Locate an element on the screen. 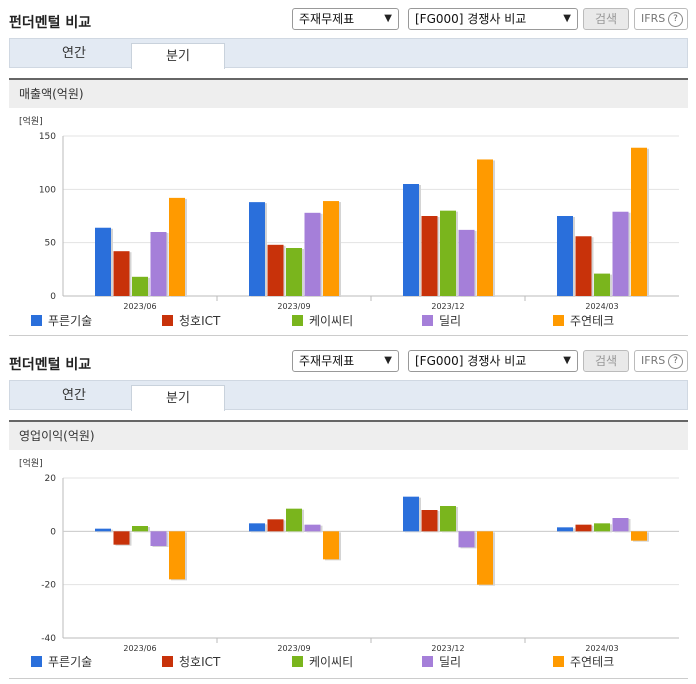 This screenshot has width=696, height=684. report-type-value: 주재무제표 is located at coordinates (327, 361).